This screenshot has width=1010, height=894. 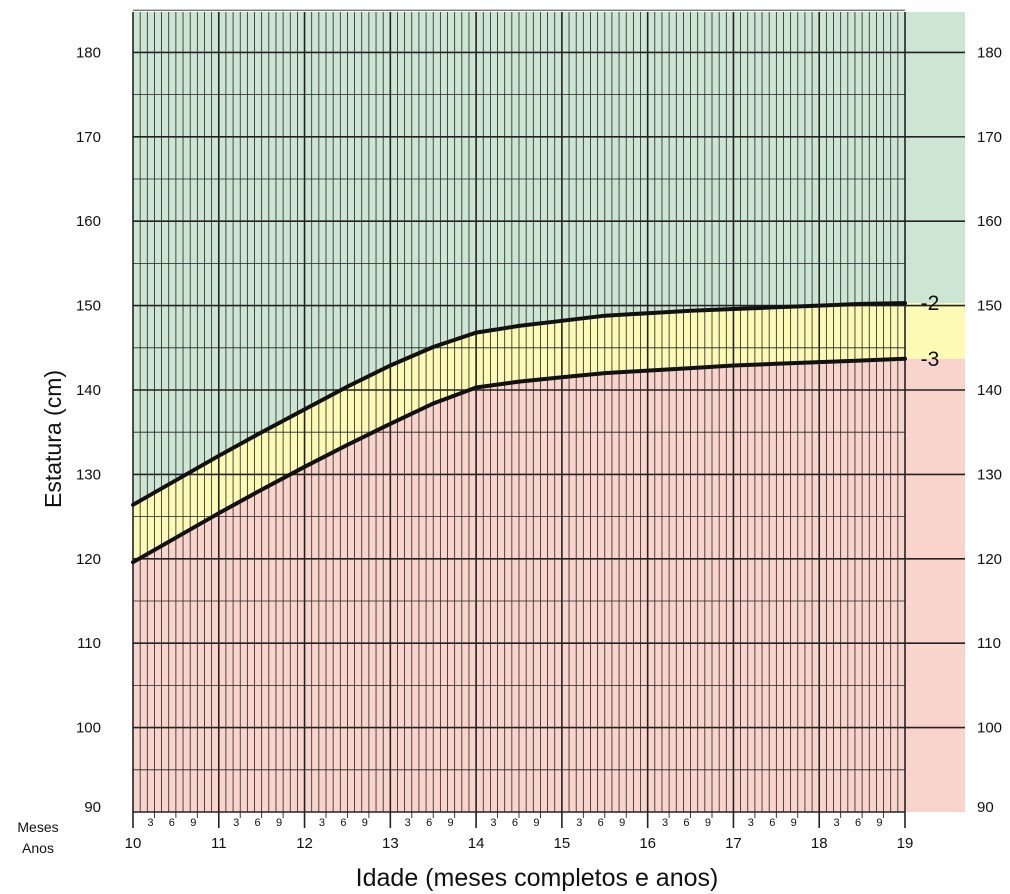 What do you see at coordinates (88, 221) in the screenshot?
I see `y-tick-label-left: 160` at bounding box center [88, 221].